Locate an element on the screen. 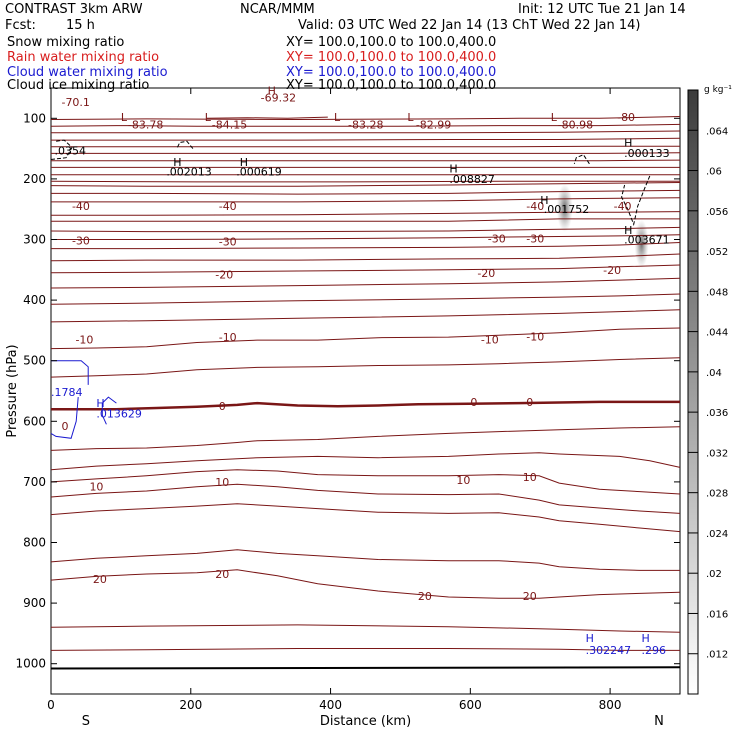  colorbar-label: .02 is located at coordinates (714, 574).